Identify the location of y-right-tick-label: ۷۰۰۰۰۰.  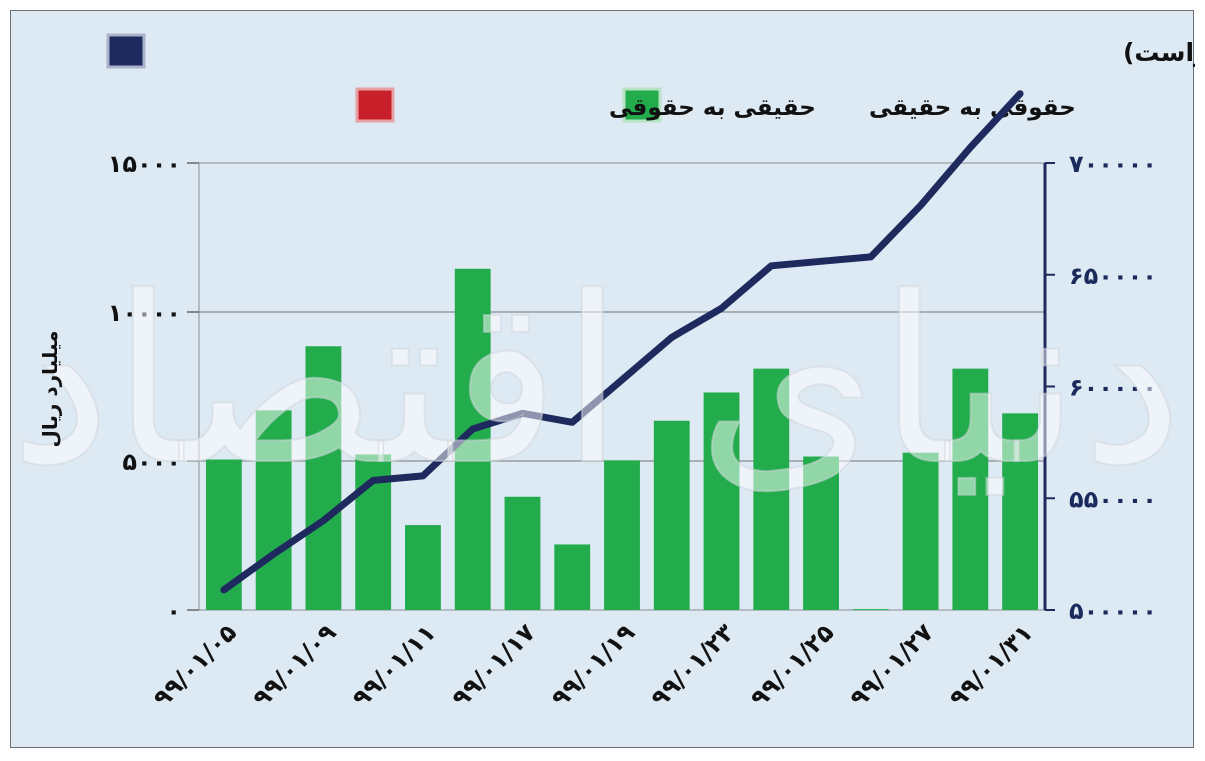
(1113, 164).